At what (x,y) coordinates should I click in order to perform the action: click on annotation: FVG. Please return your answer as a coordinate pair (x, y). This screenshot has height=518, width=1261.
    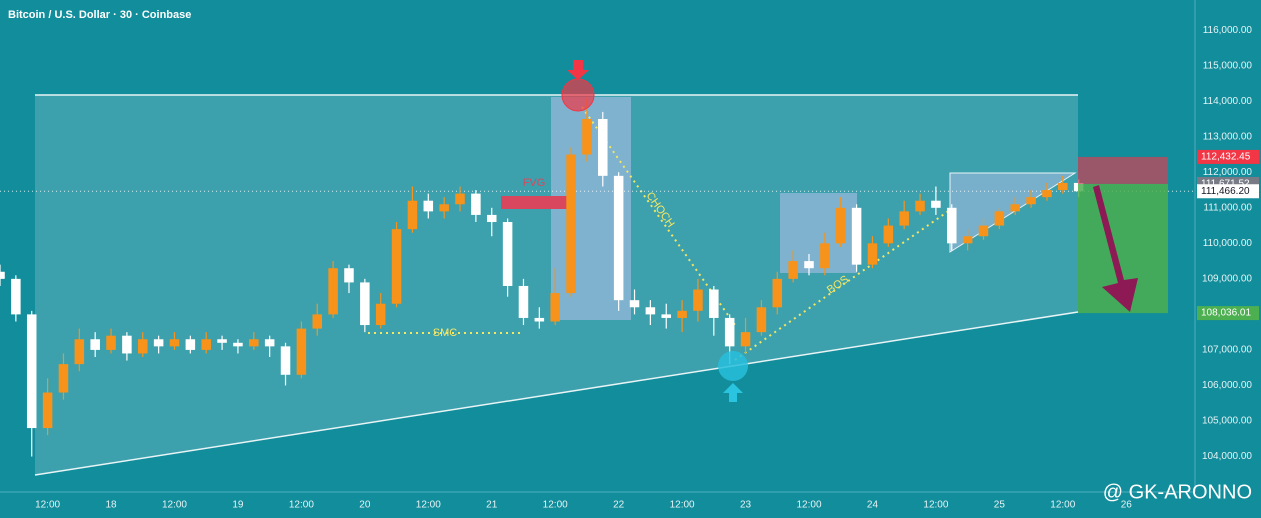
    Looking at the image, I should click on (534, 183).